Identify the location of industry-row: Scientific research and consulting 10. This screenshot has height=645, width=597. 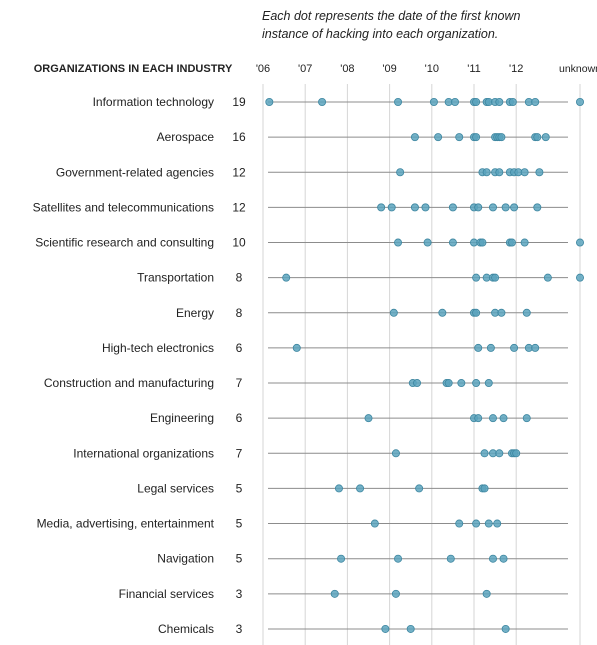
(310, 243).